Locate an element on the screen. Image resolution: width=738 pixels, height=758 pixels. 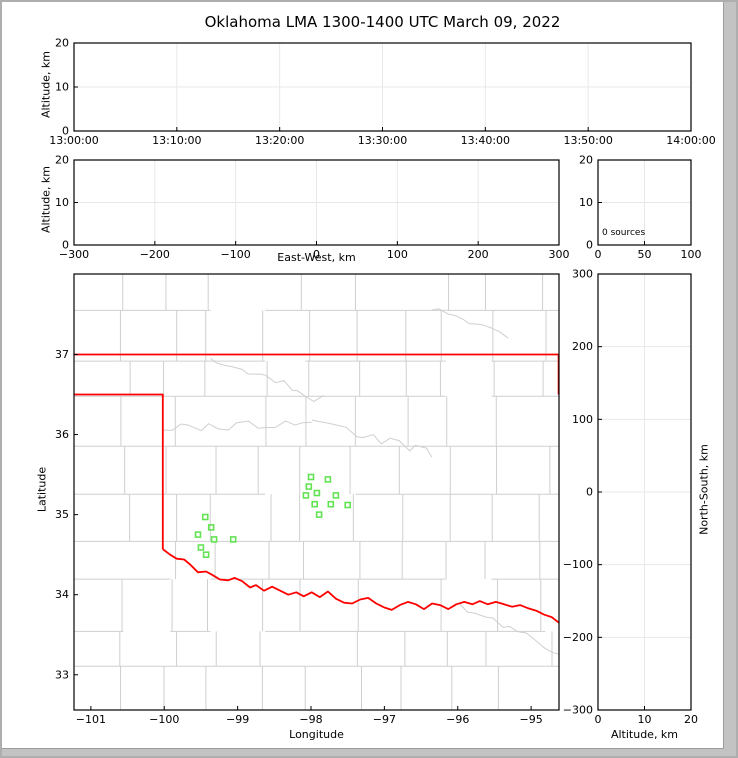
tick-labels: −300 −200 −100 0 100 200 300 0 10 20 is located at coordinates (312, 208).